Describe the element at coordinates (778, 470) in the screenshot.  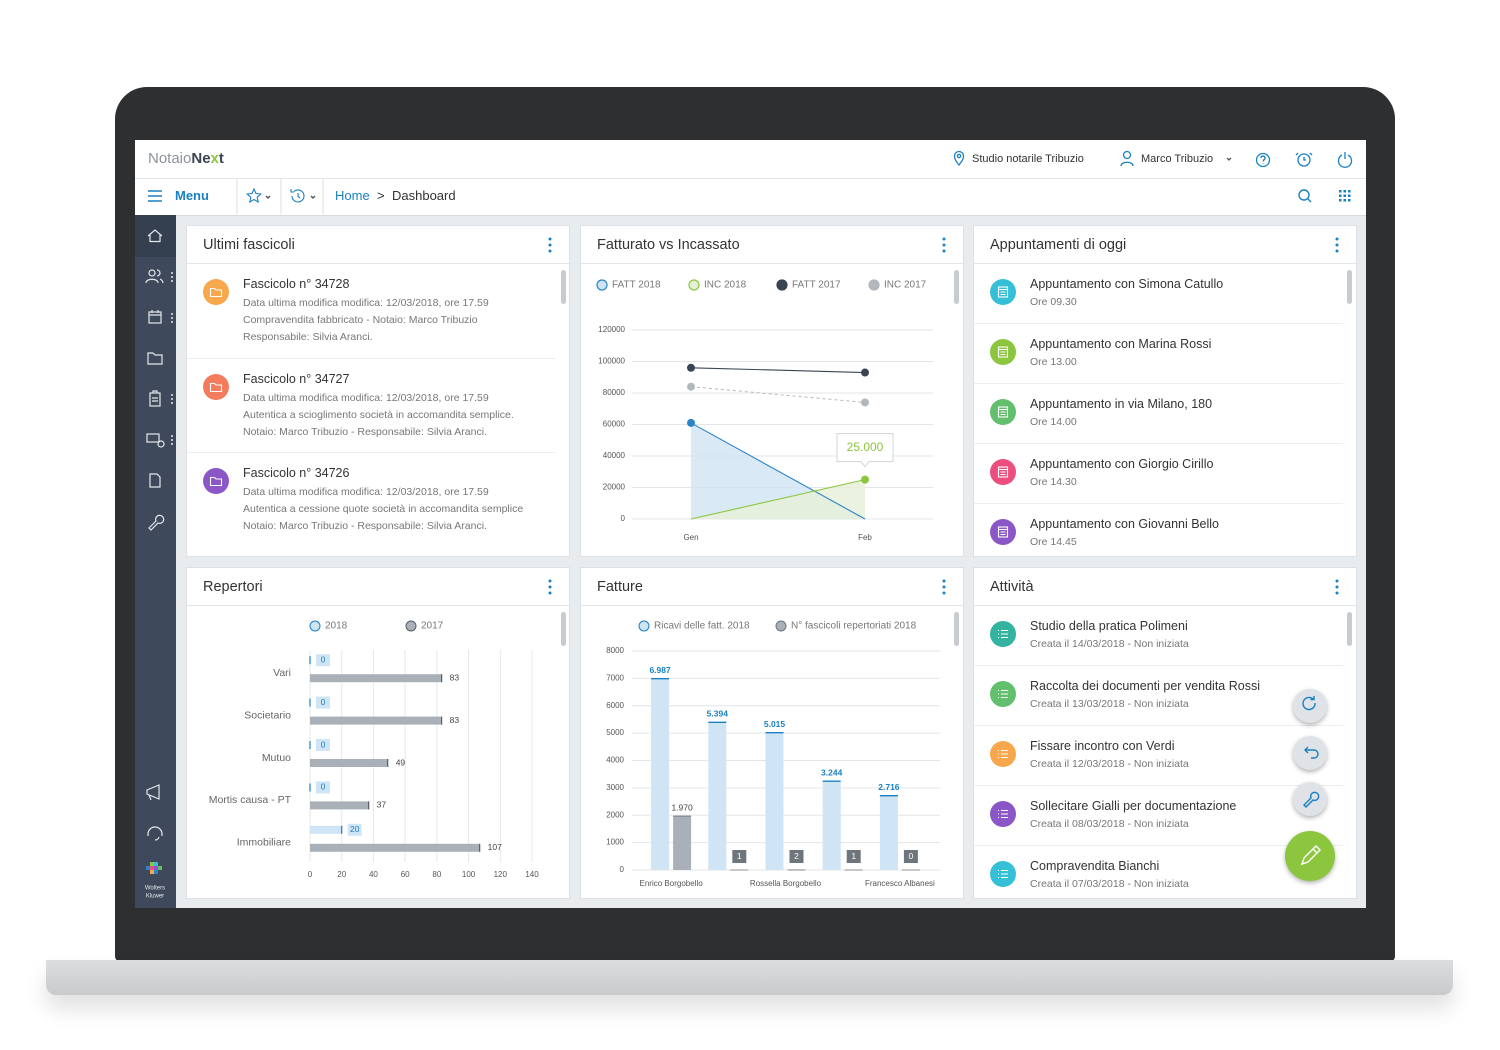
I see `area` at that location.